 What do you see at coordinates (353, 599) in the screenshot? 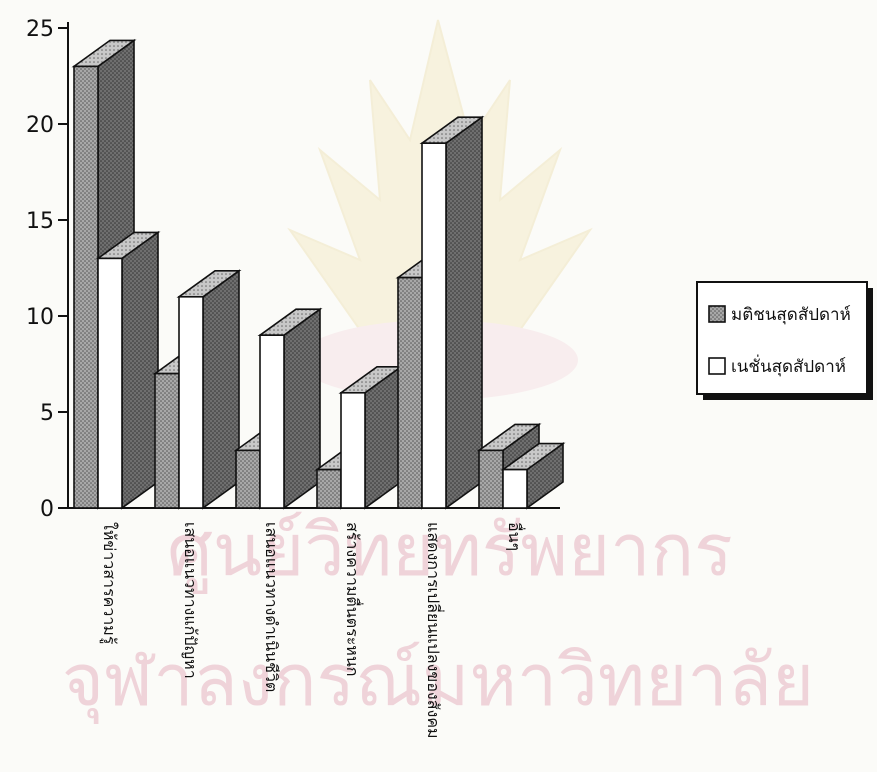
I see `category-label: สร้างความตื่นตระหนก` at bounding box center [353, 599].